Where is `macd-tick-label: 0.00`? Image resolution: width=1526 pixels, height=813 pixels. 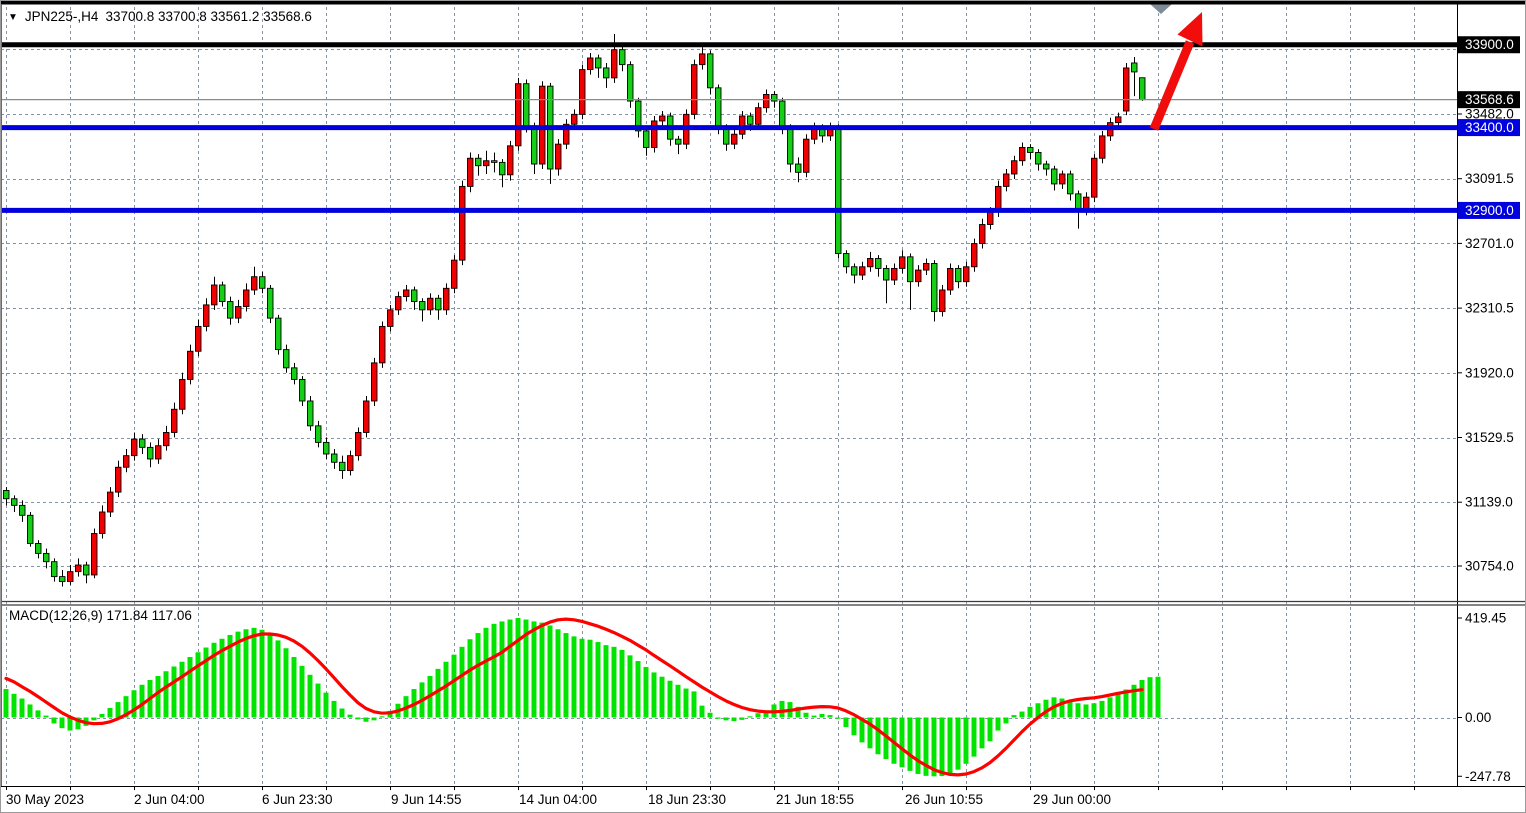
macd-tick-label: 0.00 is located at coordinates (1478, 717).